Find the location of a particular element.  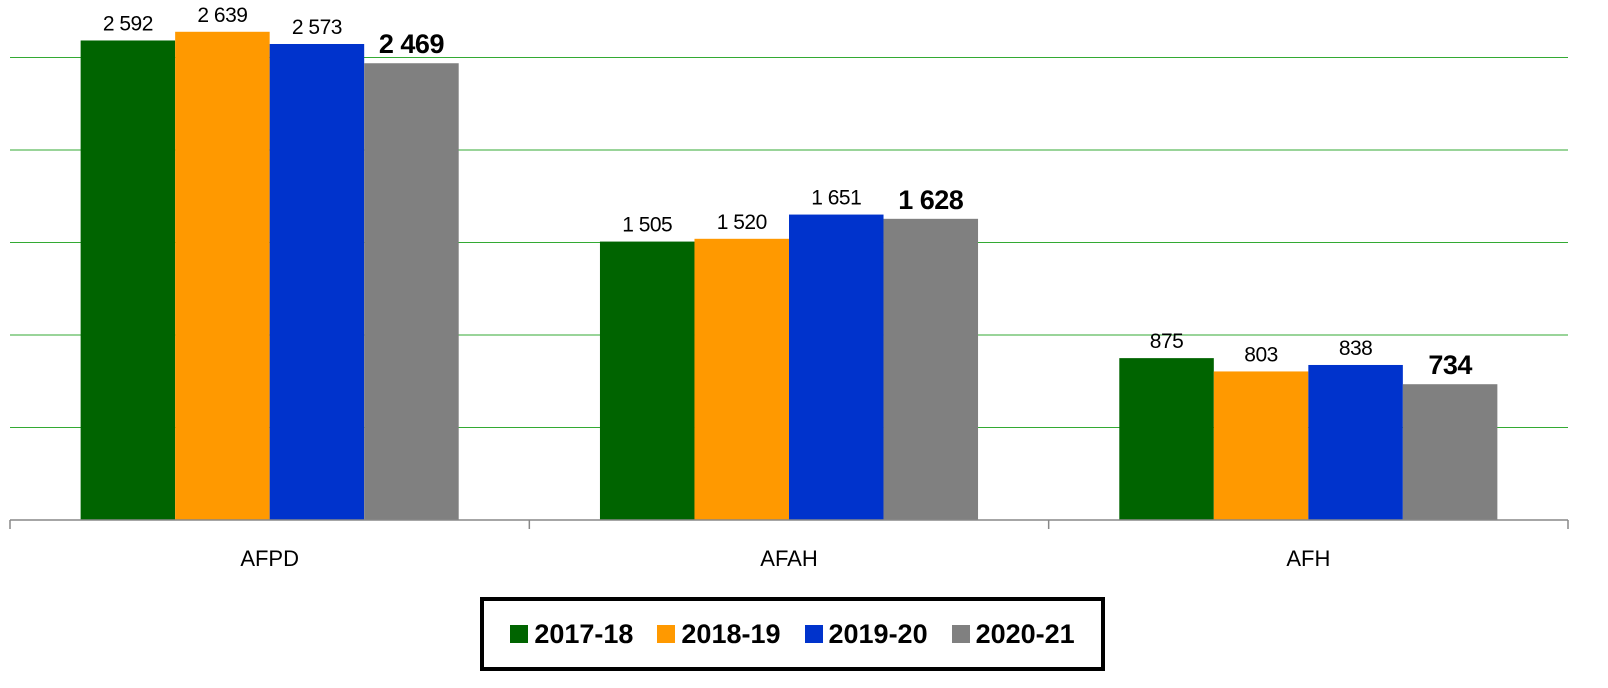

data-label: 1 505 is located at coordinates (647, 225).